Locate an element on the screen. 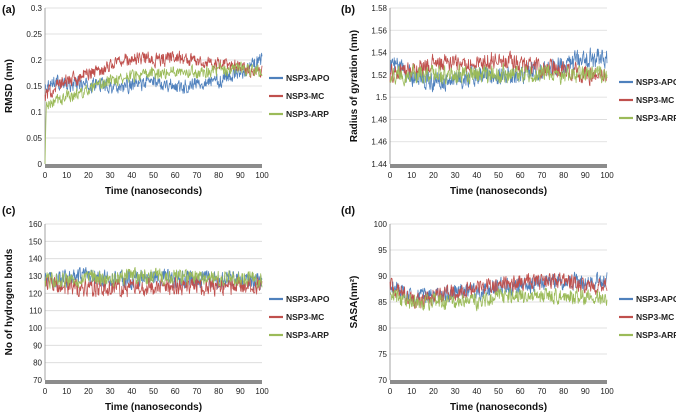  y-tick-label: 90 is located at coordinates (382, 276).